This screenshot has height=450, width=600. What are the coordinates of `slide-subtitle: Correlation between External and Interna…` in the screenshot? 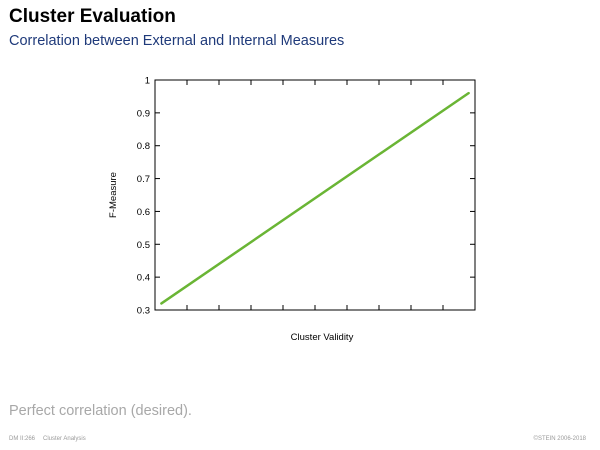 It's located at (177, 41).